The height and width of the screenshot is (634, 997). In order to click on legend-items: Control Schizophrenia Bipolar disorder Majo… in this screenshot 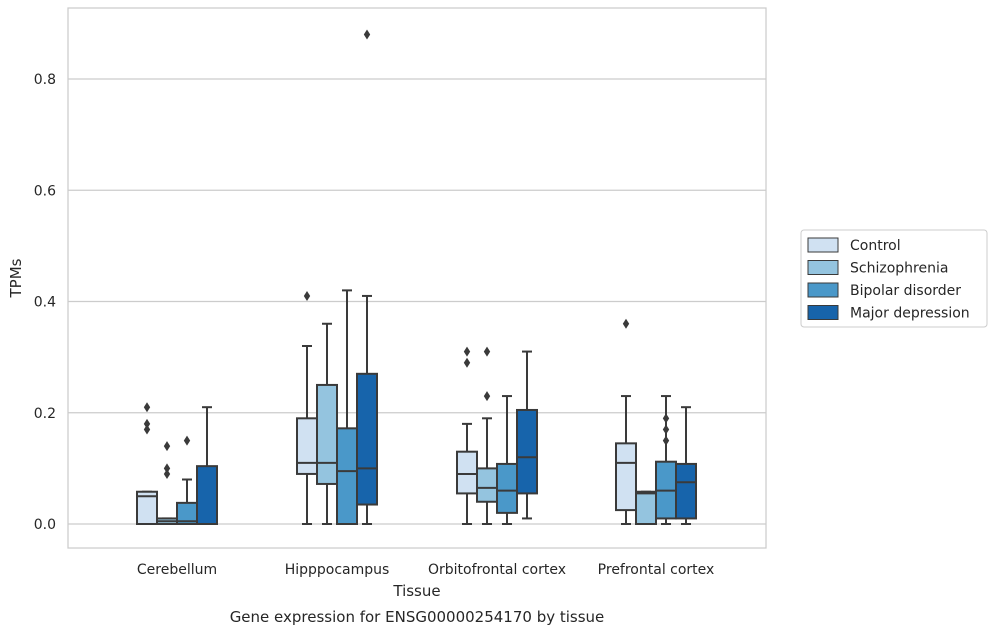, I will do `click(888, 279)`.